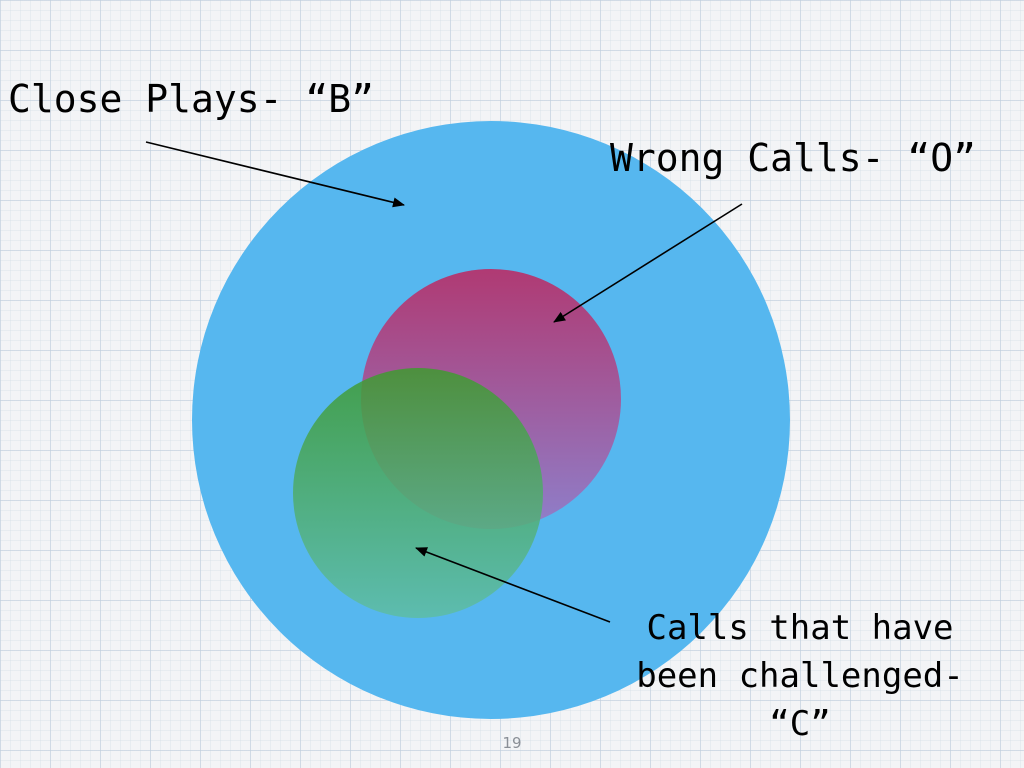 The image size is (1024, 768). What do you see at coordinates (793, 158) in the screenshot?
I see `wrong-calls-label: Wrong Calls- “O”` at bounding box center [793, 158].